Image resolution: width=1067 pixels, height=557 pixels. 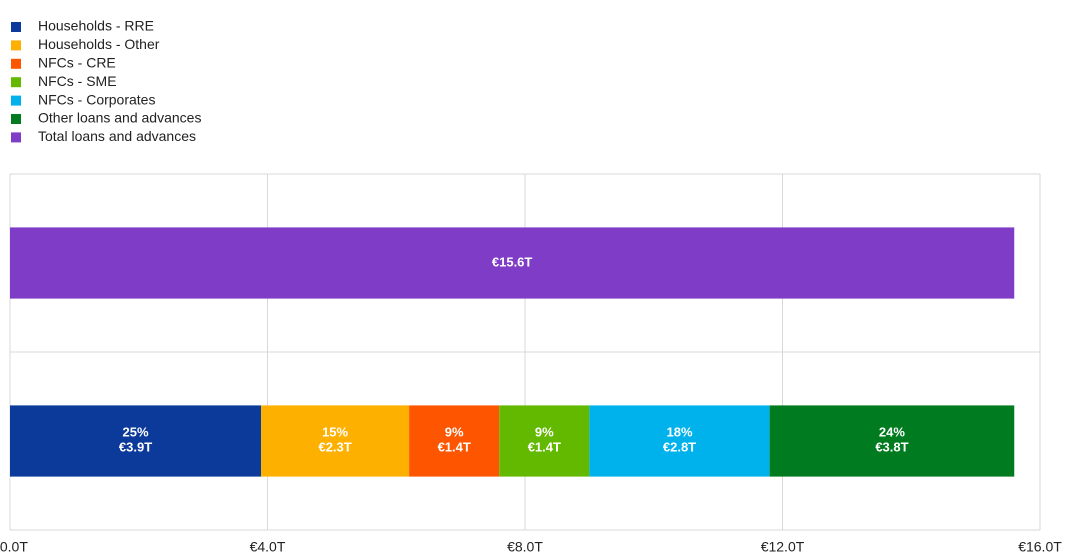 What do you see at coordinates (783, 547) in the screenshot?
I see `x-tick-label: €12.0T` at bounding box center [783, 547].